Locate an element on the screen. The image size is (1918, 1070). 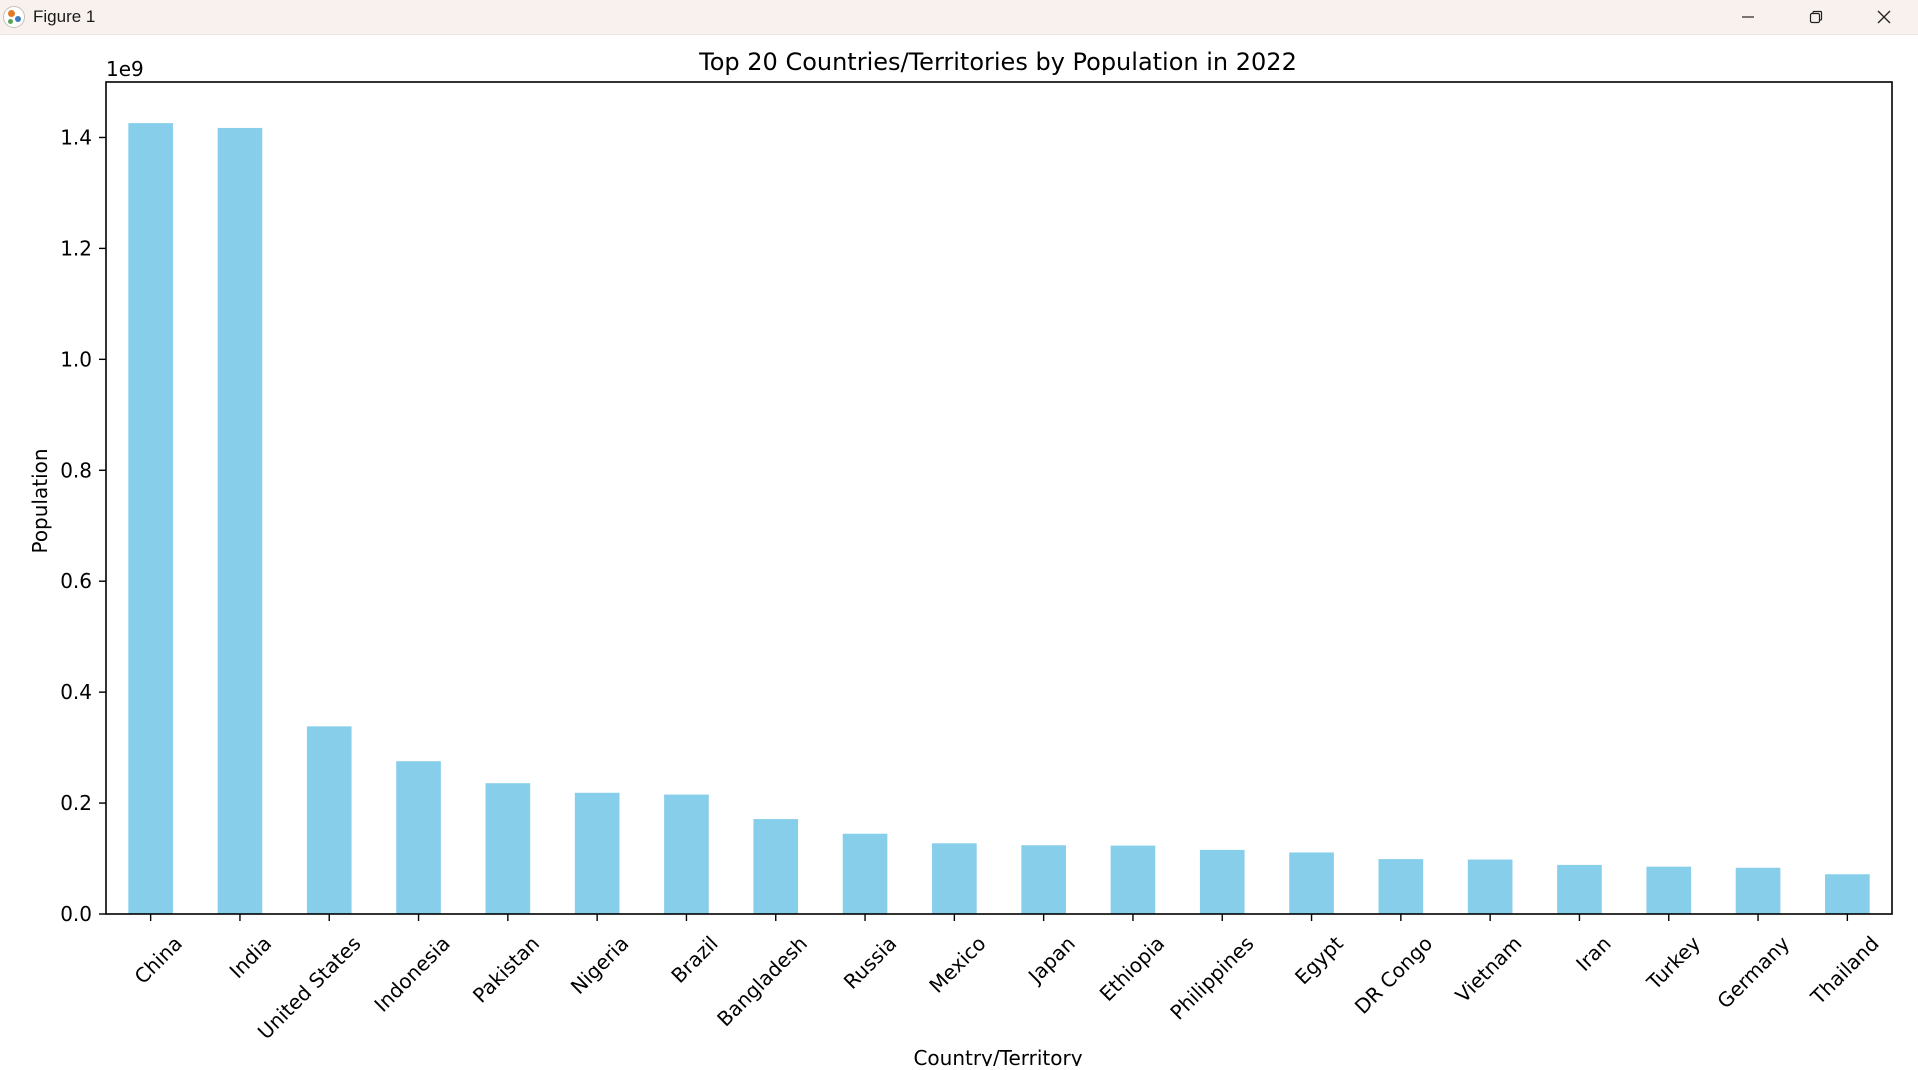
bar-brazil is located at coordinates (686, 854).